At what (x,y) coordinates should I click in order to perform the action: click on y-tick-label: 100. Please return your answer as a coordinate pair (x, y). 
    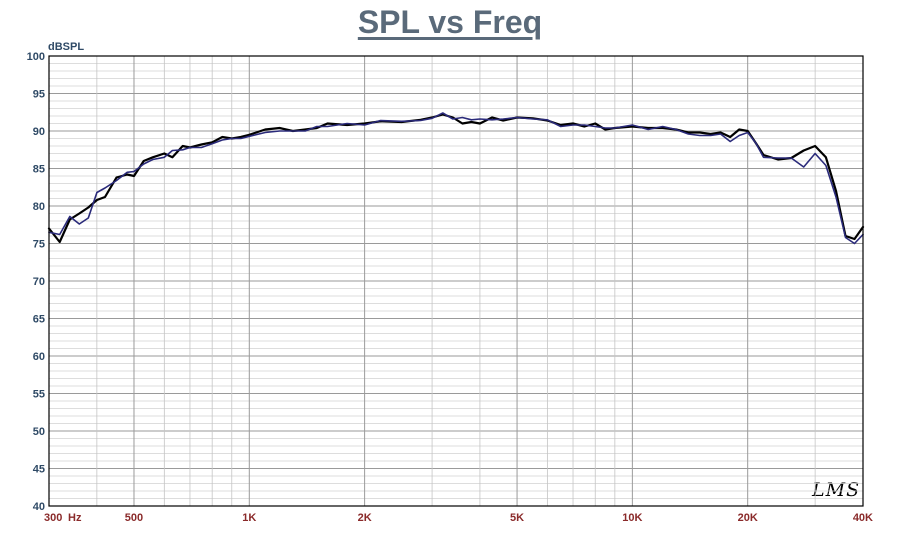
    Looking at the image, I should click on (36, 57).